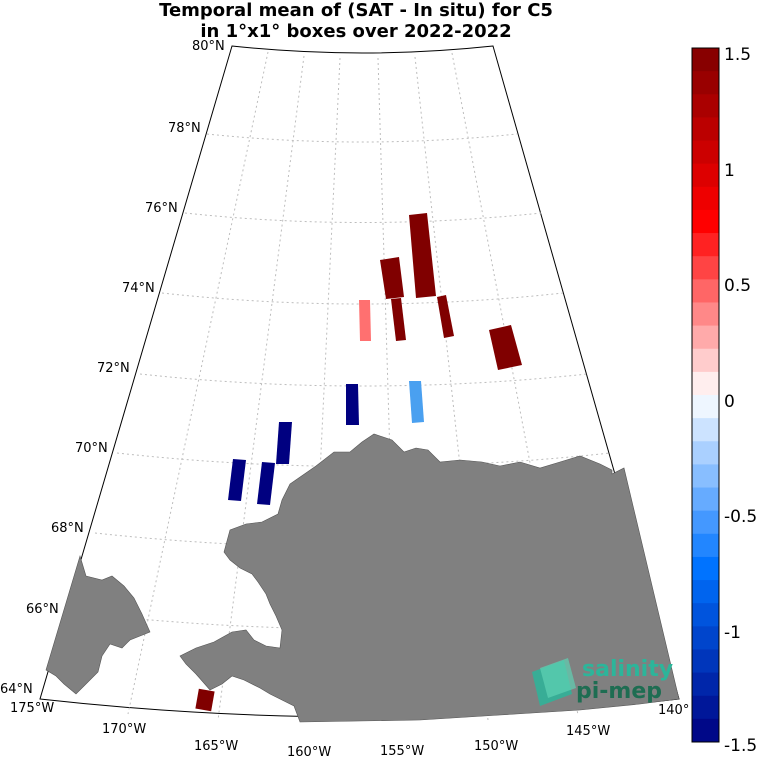  I want to click on lat-label: 78°N, so click(184, 128).